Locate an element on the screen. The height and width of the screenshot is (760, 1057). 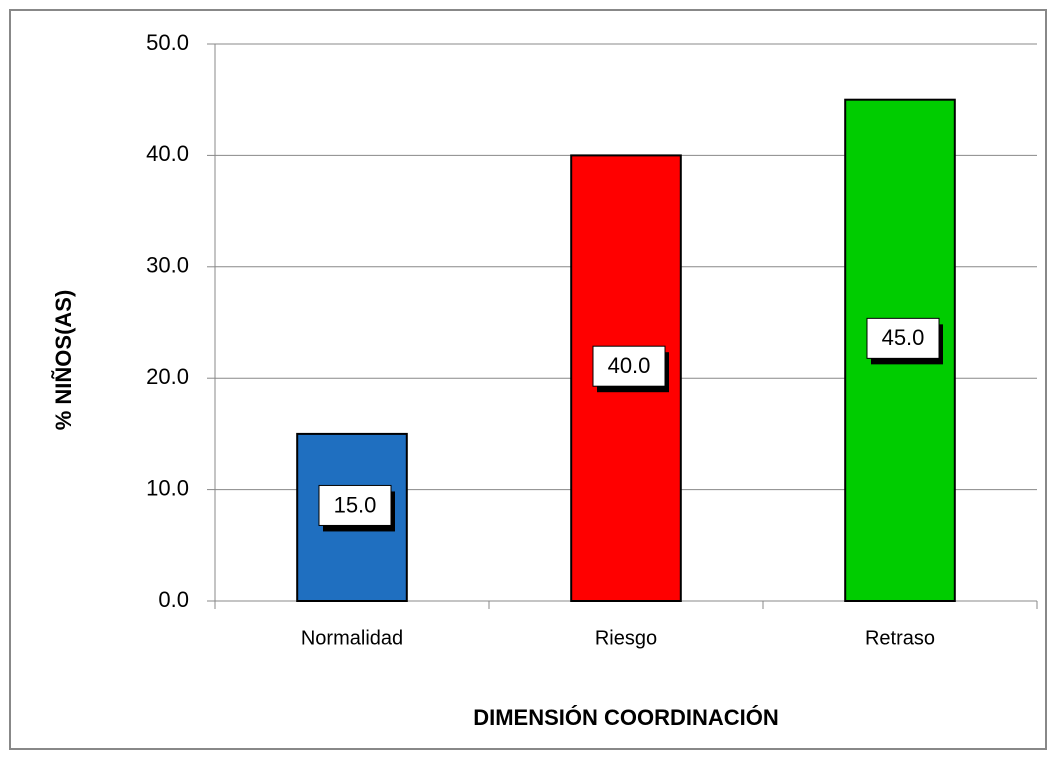
x-tick-label: Riesgo is located at coordinates (626, 638).